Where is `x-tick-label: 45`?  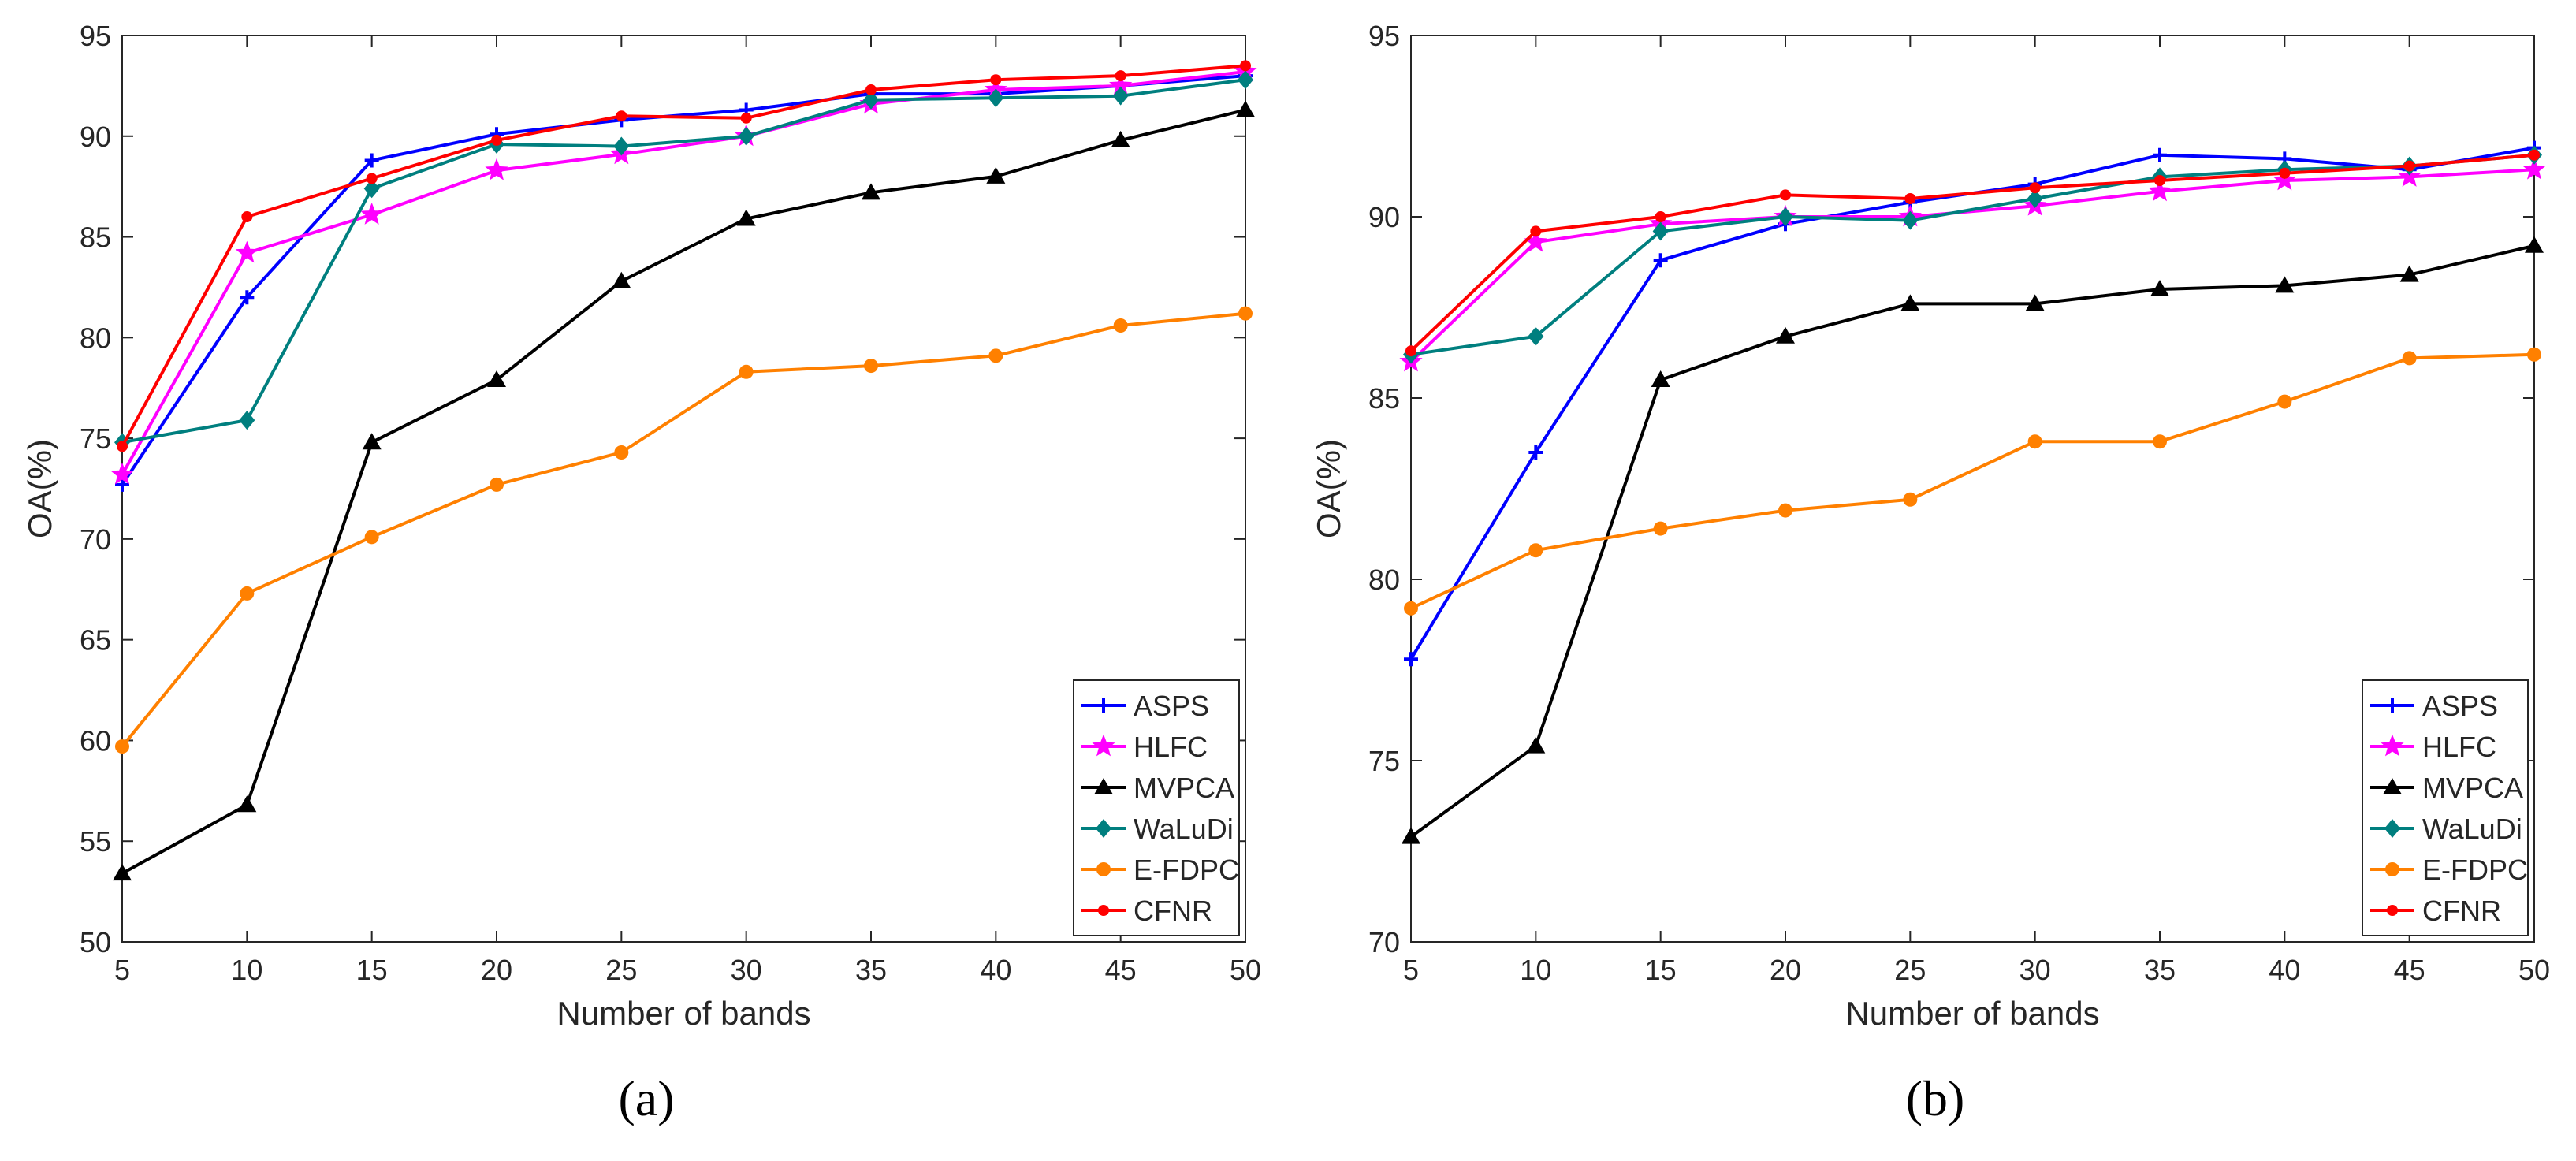
x-tick-label: 45 is located at coordinates (2409, 970).